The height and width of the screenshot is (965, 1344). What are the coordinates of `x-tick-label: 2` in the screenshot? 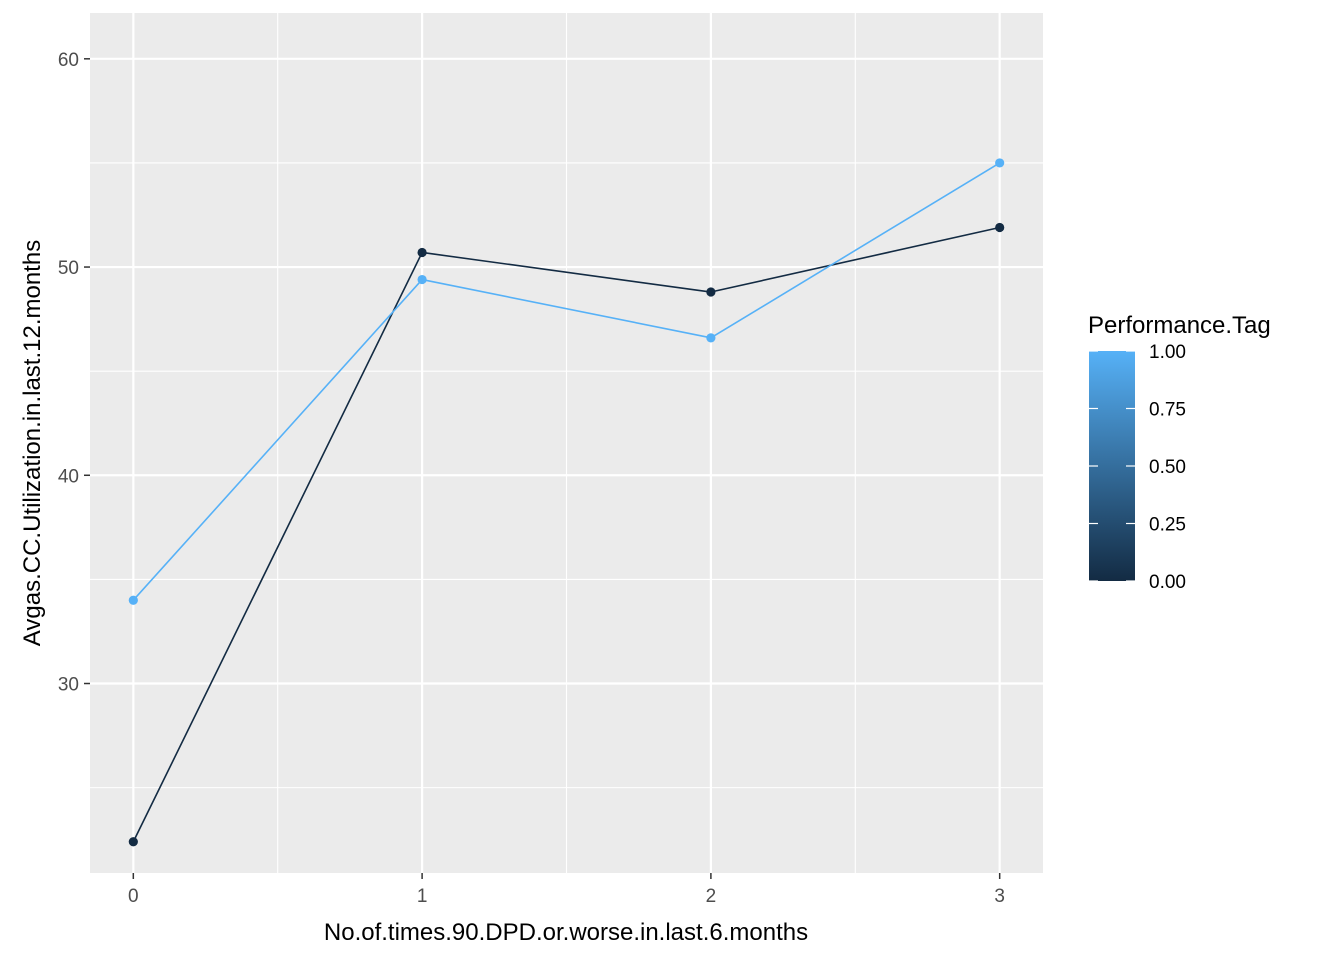 It's located at (711, 896).